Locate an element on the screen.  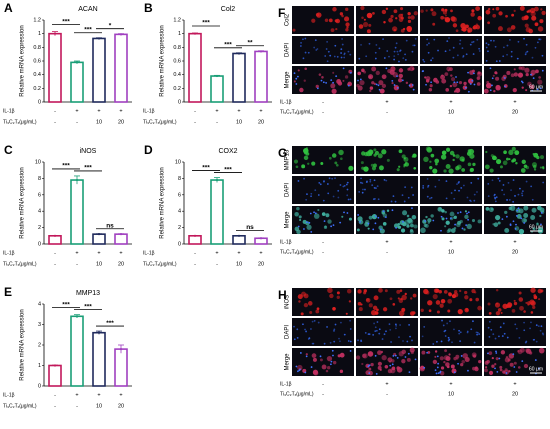
x-row-value: - is located at coordinates (323, 112).